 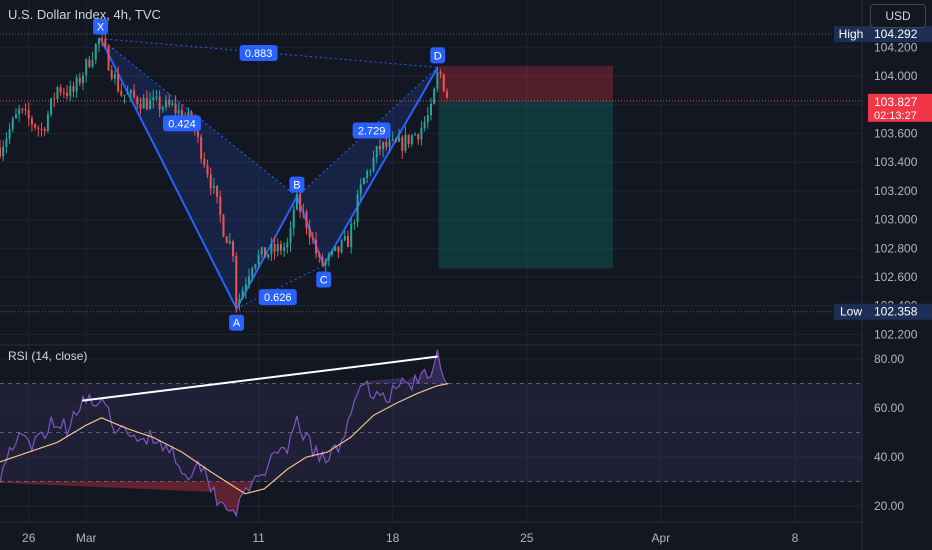 I want to click on take-profit-zone, so click(x=525, y=184).